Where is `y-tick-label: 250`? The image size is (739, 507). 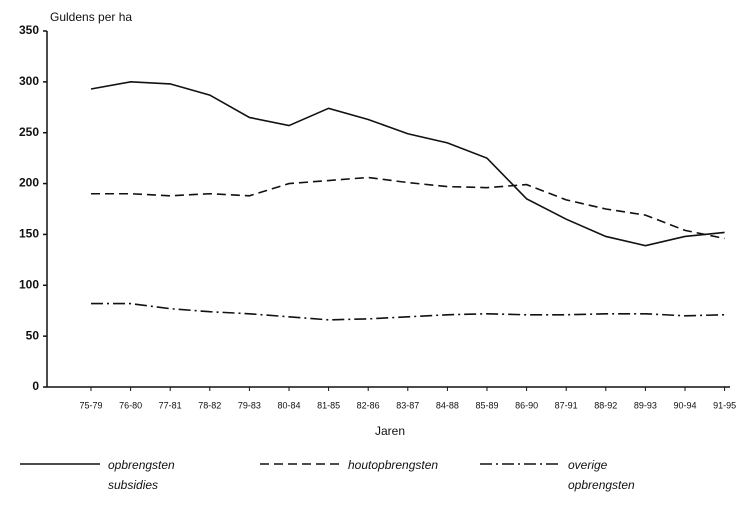
y-tick-label: 250 is located at coordinates (29, 132).